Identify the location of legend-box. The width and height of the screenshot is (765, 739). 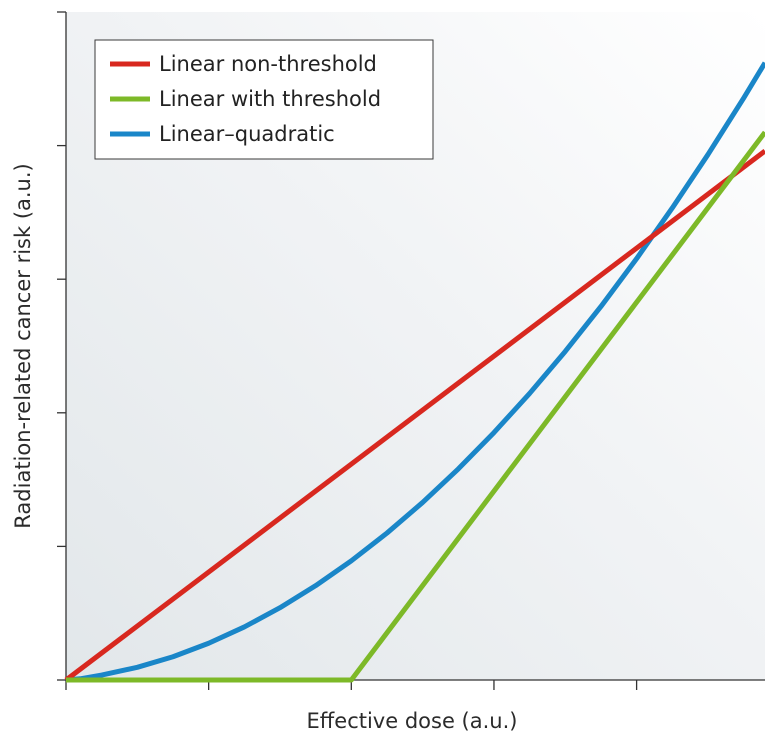
(264, 99).